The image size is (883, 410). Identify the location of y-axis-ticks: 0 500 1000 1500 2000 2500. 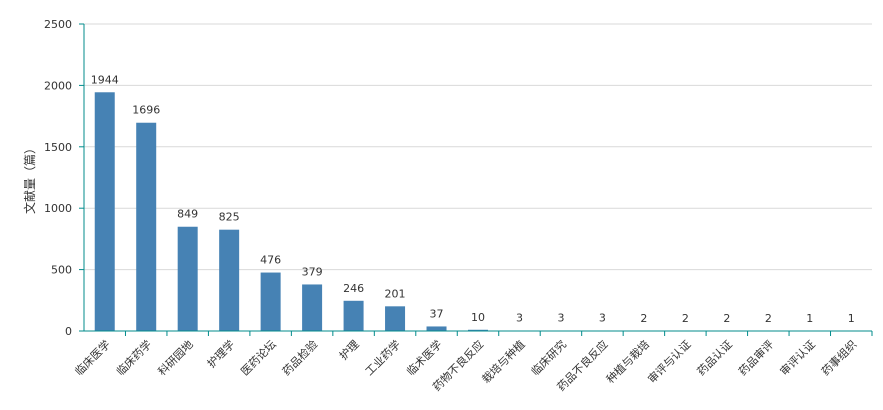
(64, 178).